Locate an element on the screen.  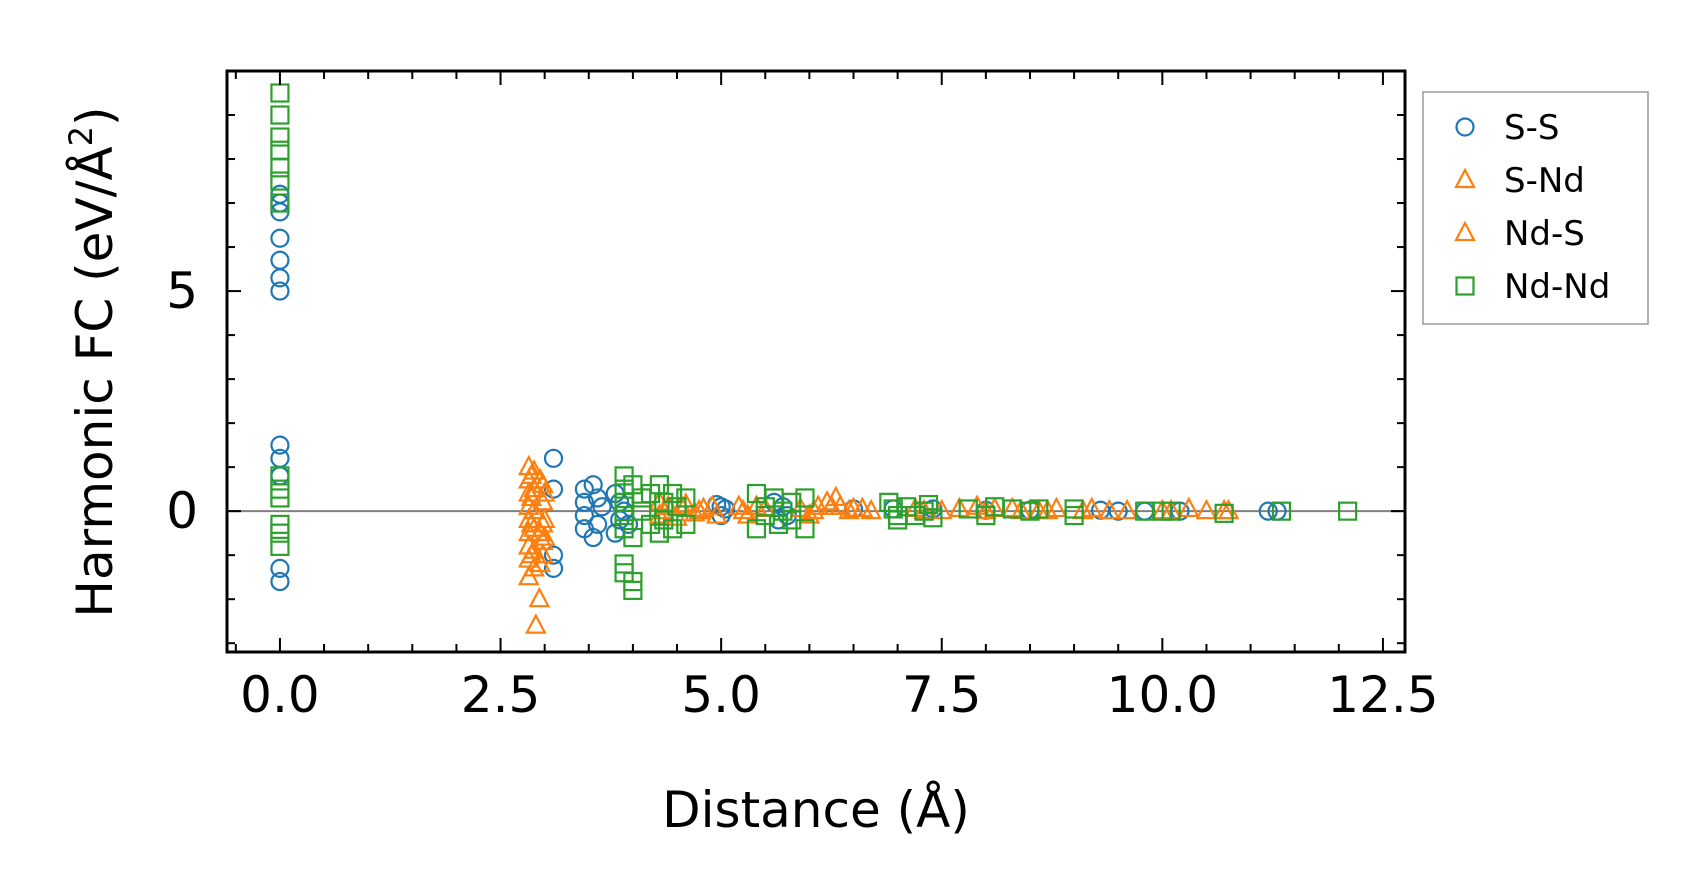
y-tick-label: 0 is located at coordinates (182, 511).